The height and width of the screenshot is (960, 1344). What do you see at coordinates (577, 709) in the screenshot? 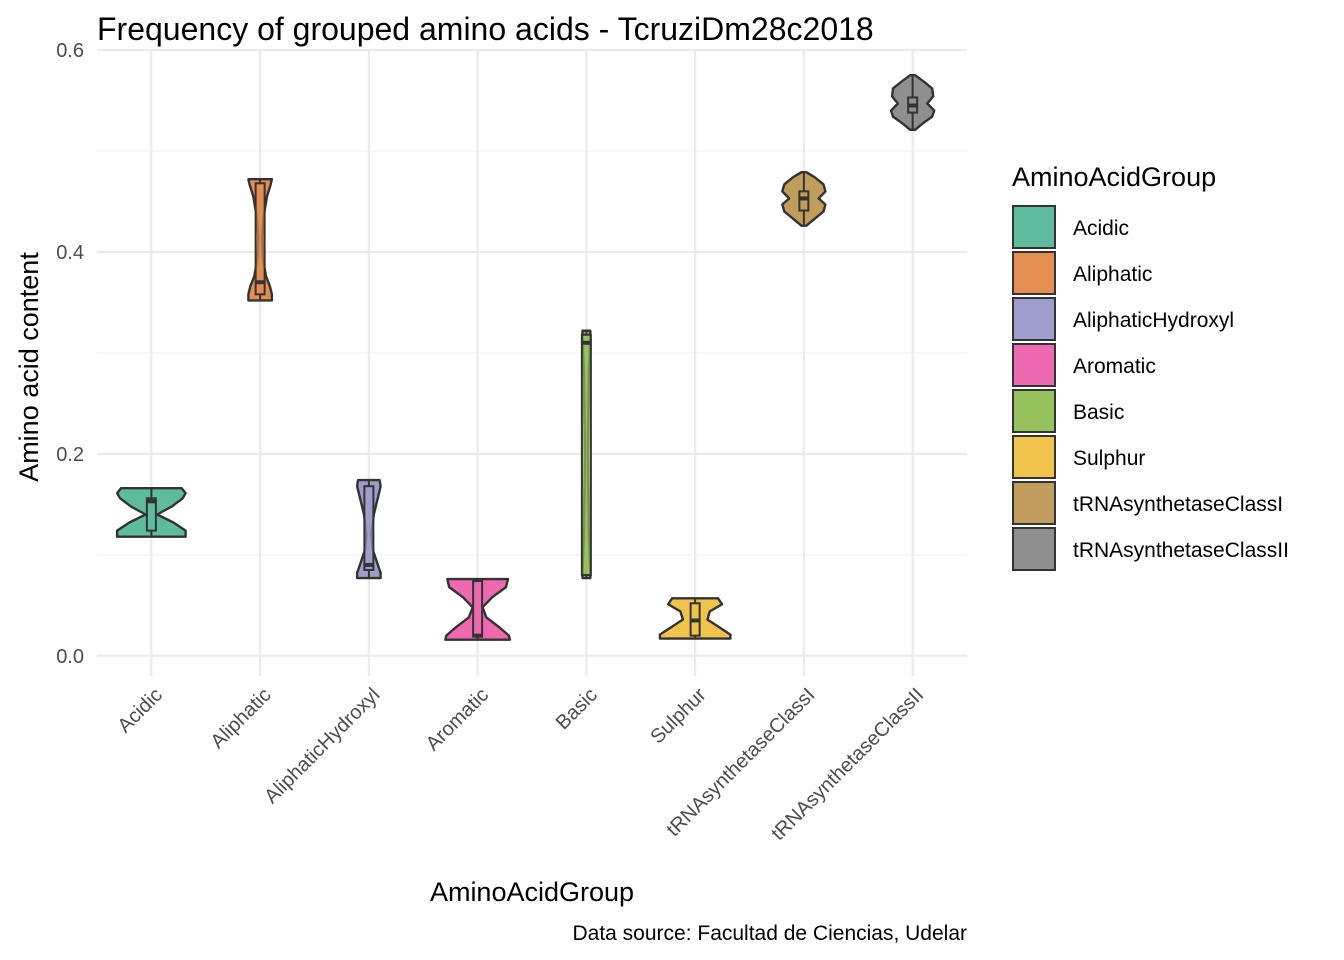
I see `x-tick-label: Basic` at bounding box center [577, 709].